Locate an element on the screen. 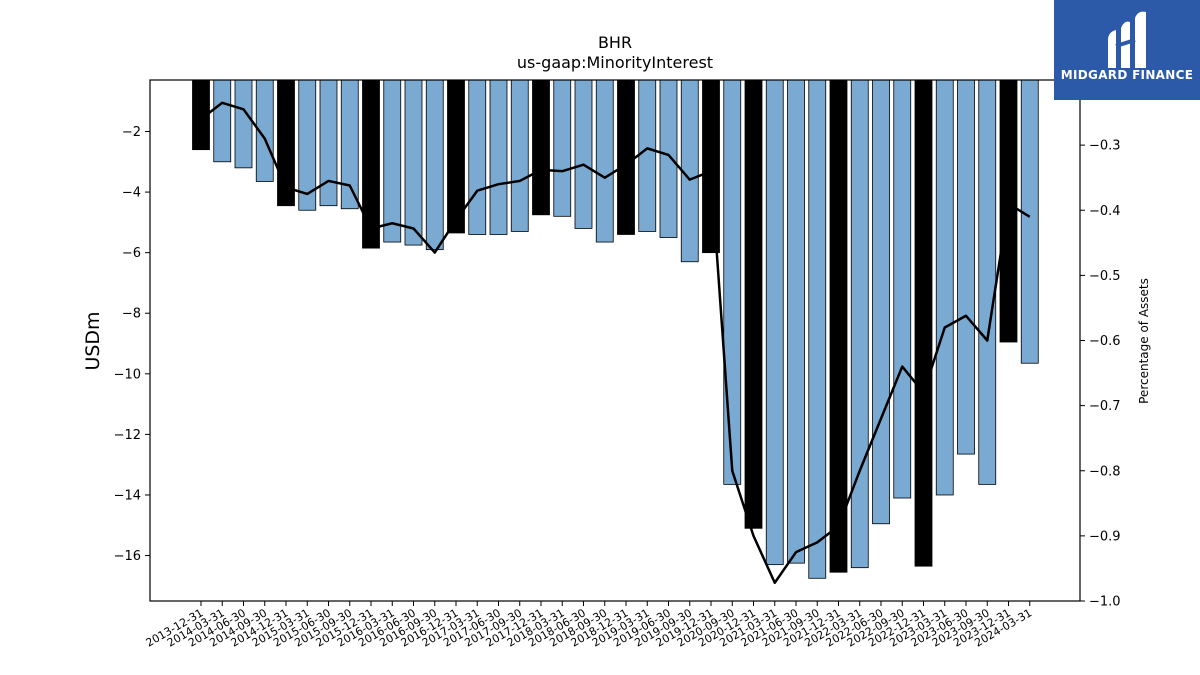 Image resolution: width=1200 pixels, height=675 pixels. y-tick-label: −4 is located at coordinates (131, 193).